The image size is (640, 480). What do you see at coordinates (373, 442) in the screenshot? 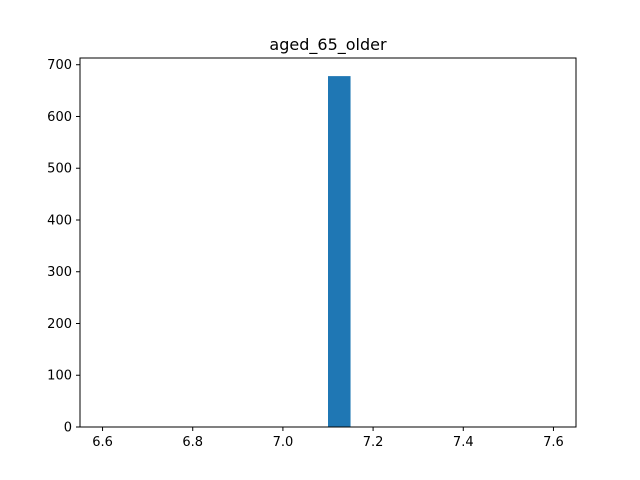
I see `x-tick-label: 7.2` at bounding box center [373, 442].